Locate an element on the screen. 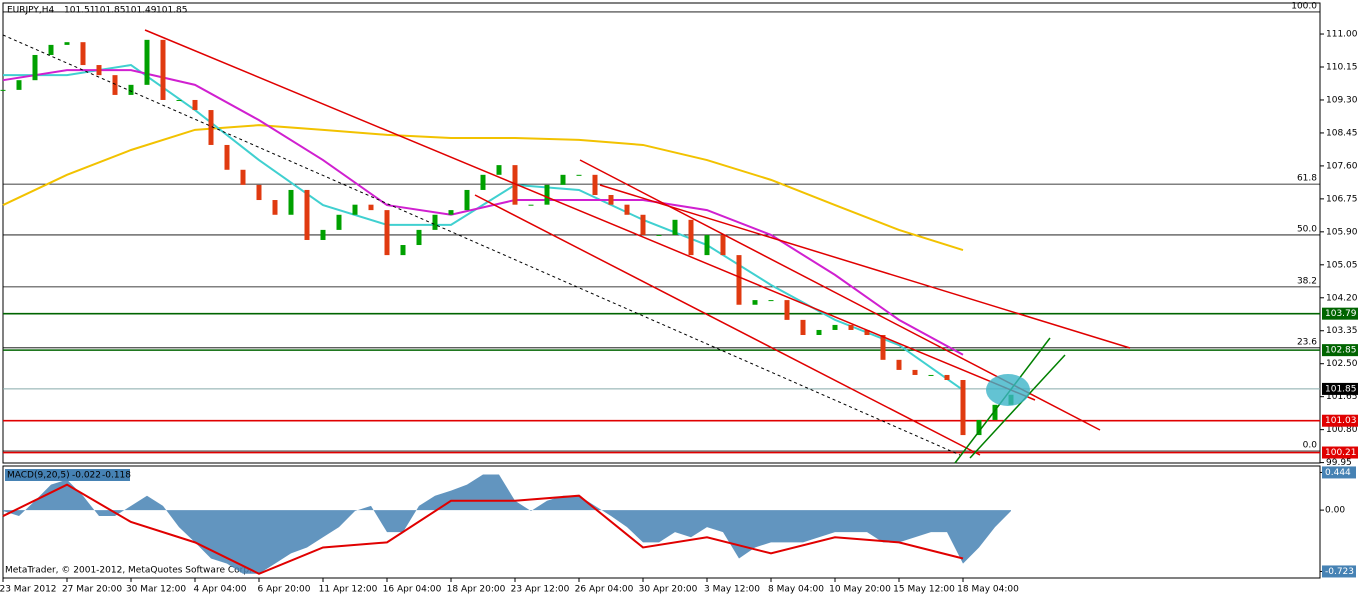  y-tick-label: 105.90 is located at coordinates (1342, 232).